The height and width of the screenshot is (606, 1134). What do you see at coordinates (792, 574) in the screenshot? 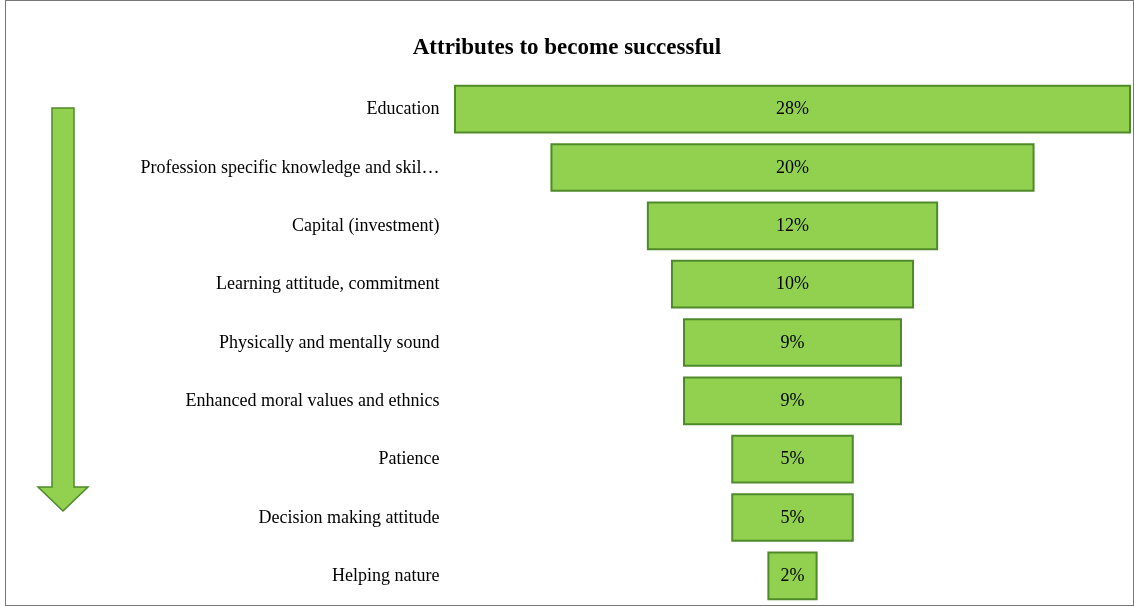
I see `data-label: 2%` at bounding box center [792, 574].